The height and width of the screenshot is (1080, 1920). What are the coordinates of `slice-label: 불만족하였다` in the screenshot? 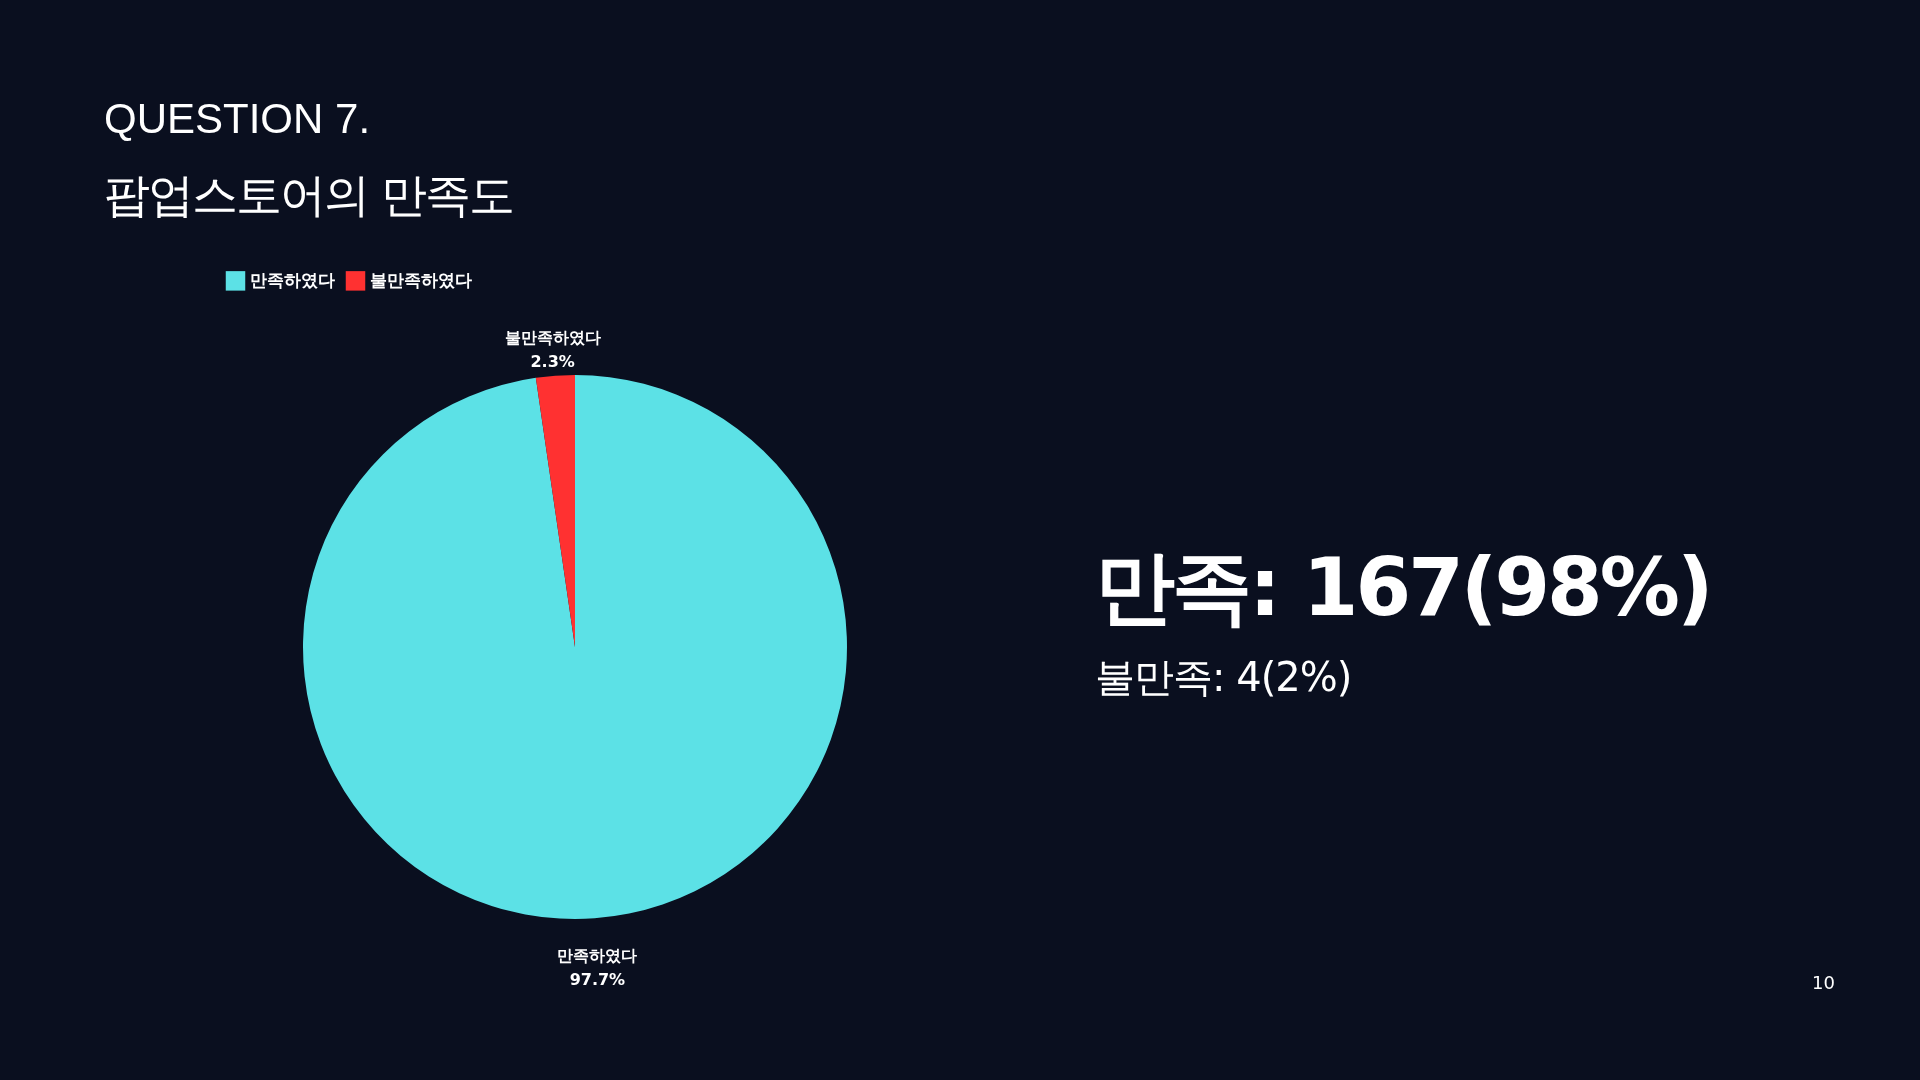 It's located at (552, 337).